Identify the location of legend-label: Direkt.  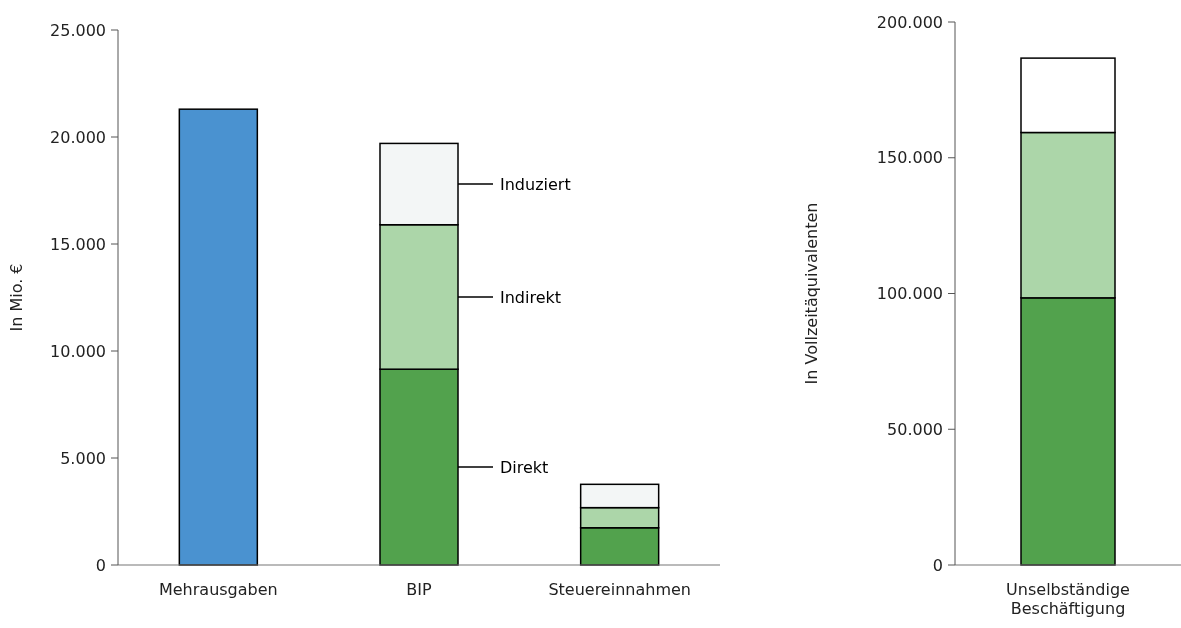
(524, 467).